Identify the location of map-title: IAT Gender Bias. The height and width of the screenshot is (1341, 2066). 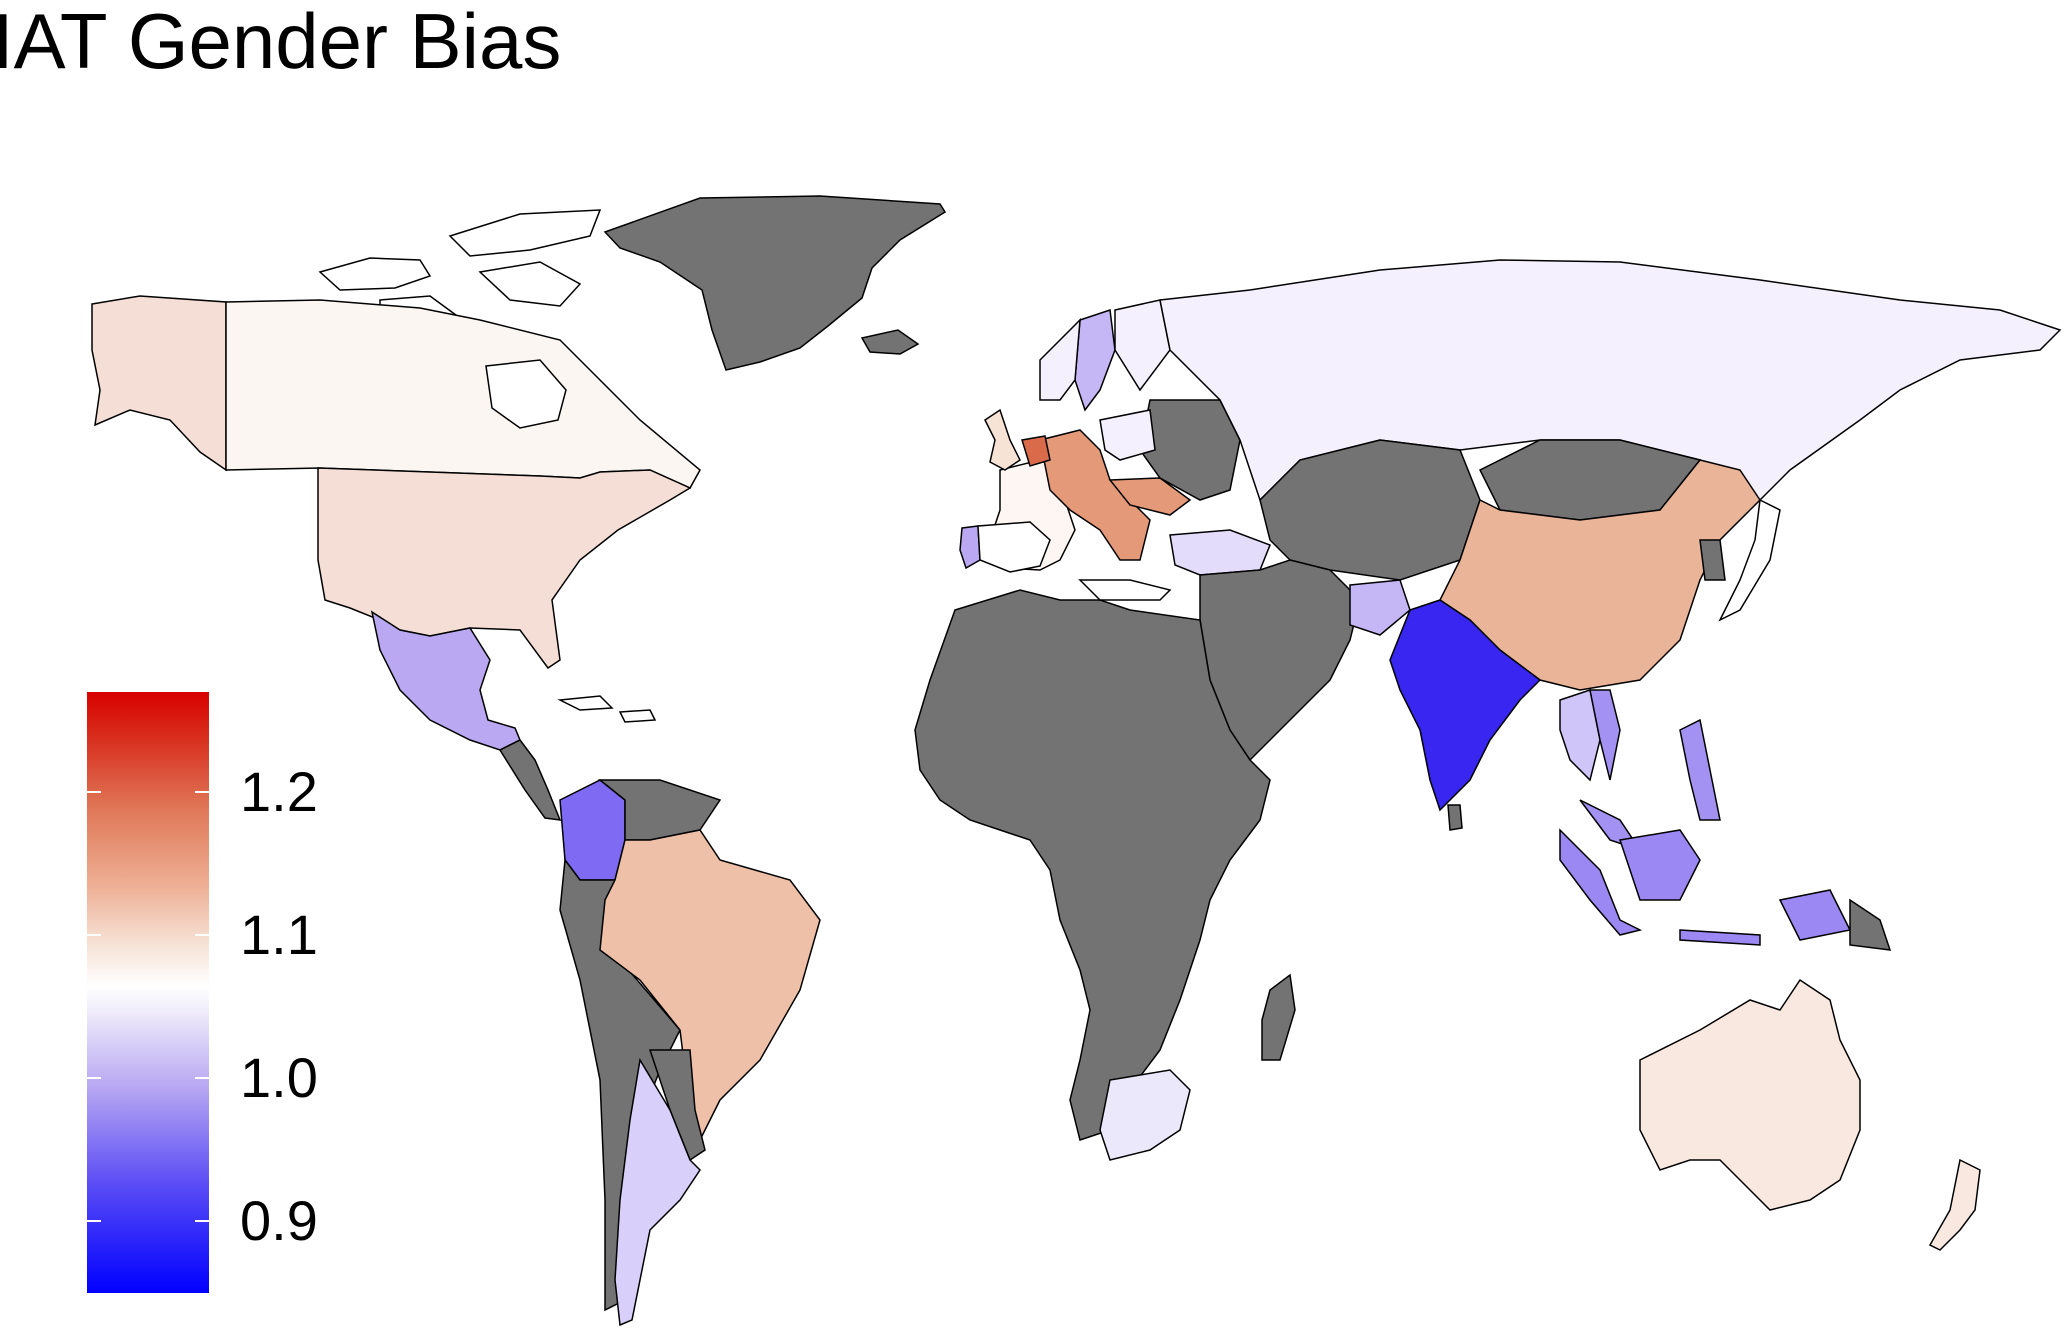
(281, 42).